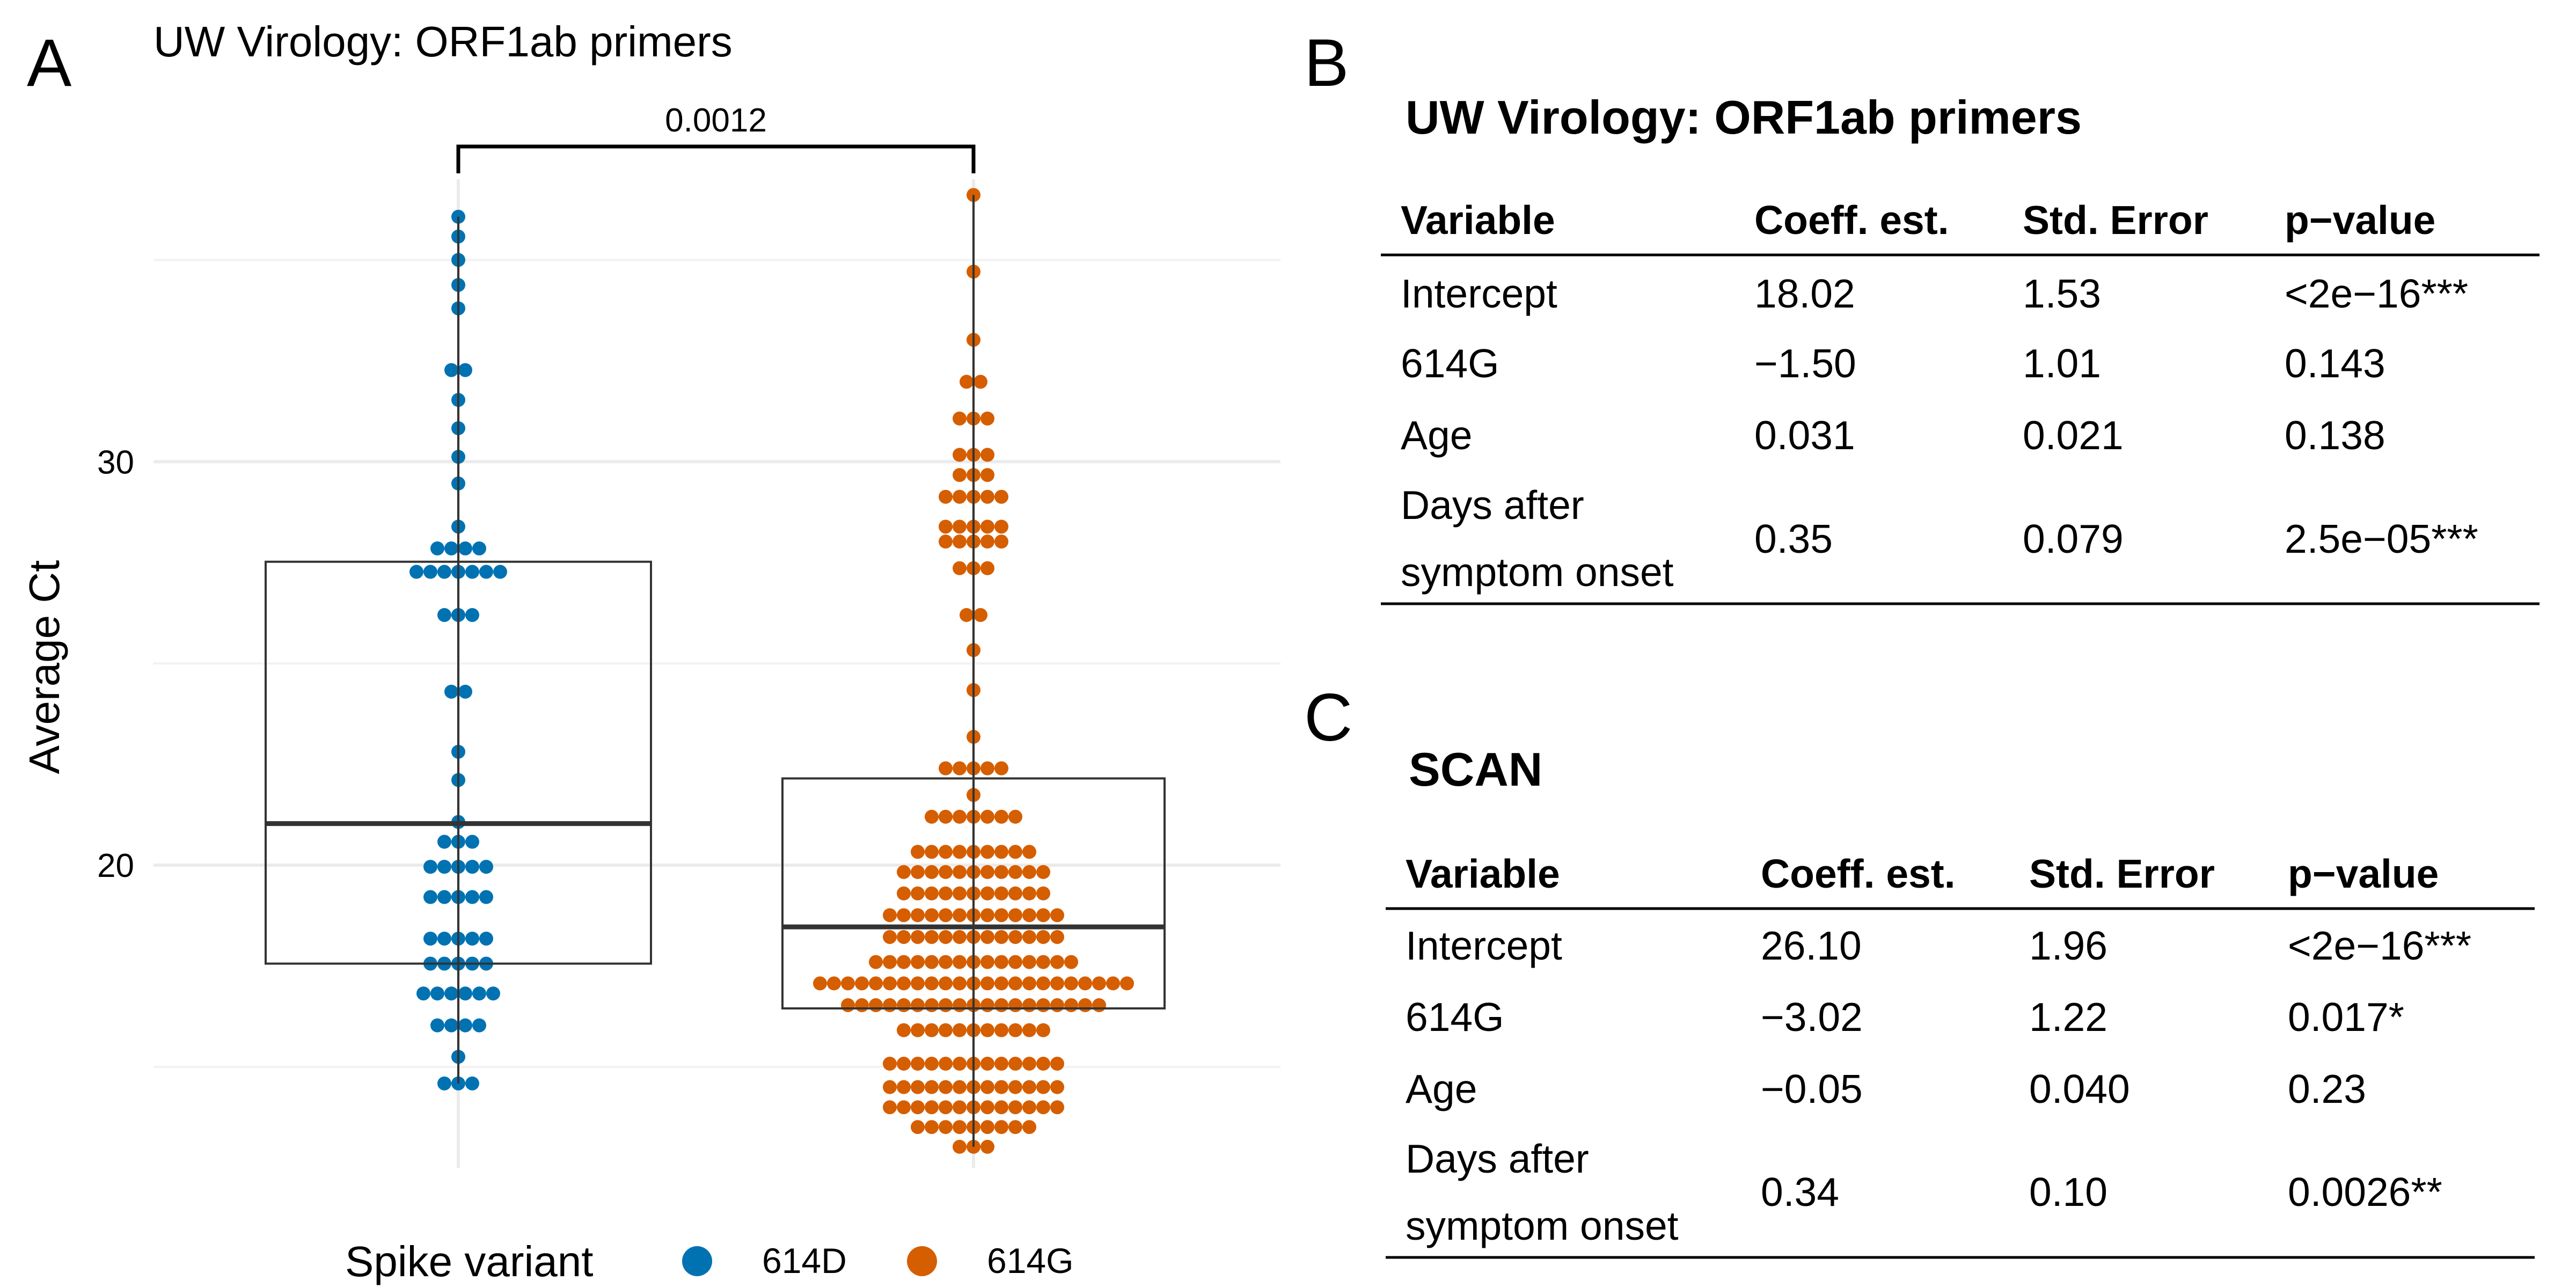 This screenshot has width=2576, height=1288. What do you see at coordinates (115, 865) in the screenshot?
I see `y-tick-label: 20` at bounding box center [115, 865].